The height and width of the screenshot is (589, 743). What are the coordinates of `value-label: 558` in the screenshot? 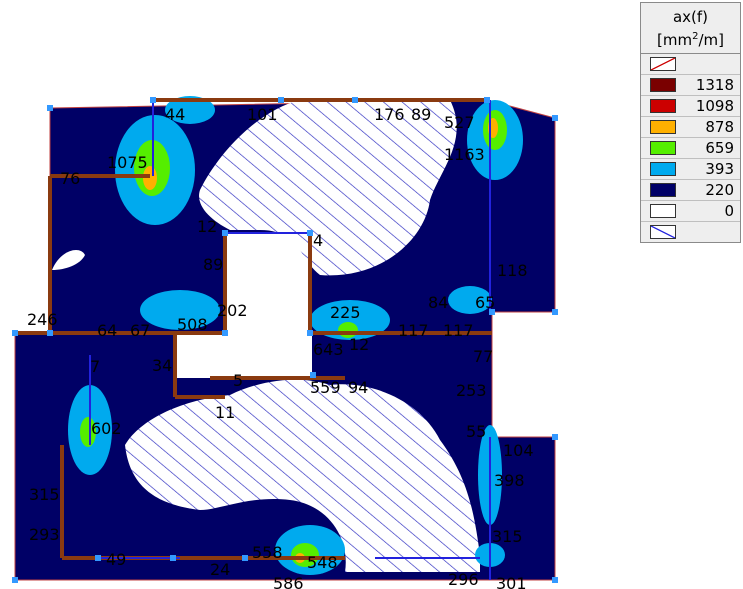 It's located at (267, 552).